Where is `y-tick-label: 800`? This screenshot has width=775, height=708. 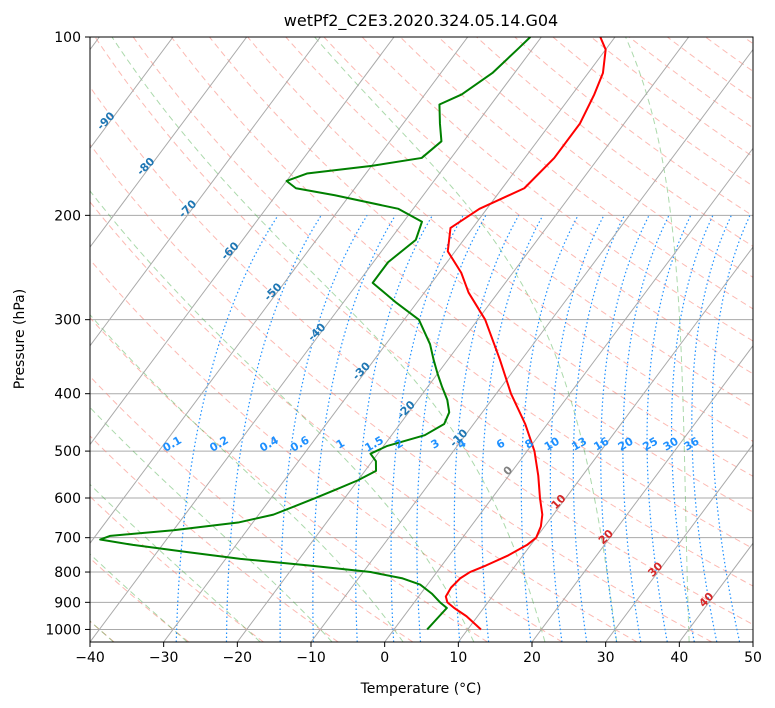
y-tick-label: 800 is located at coordinates (67, 573).